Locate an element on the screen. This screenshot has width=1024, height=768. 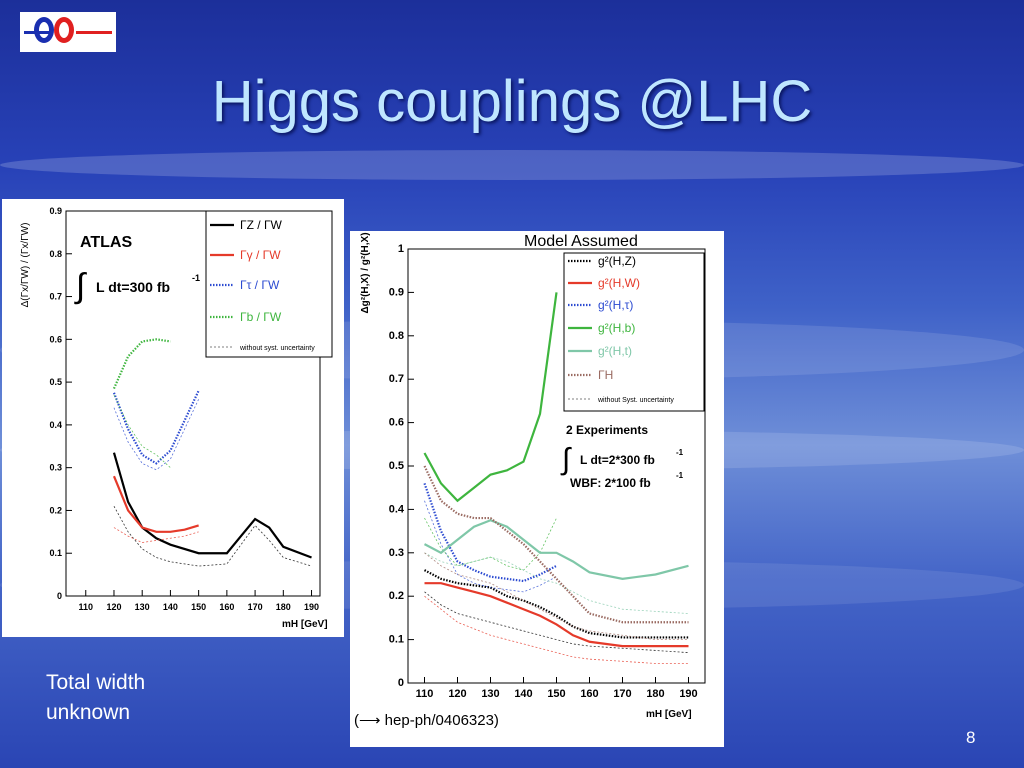
page-number: 8 is located at coordinates (971, 737).